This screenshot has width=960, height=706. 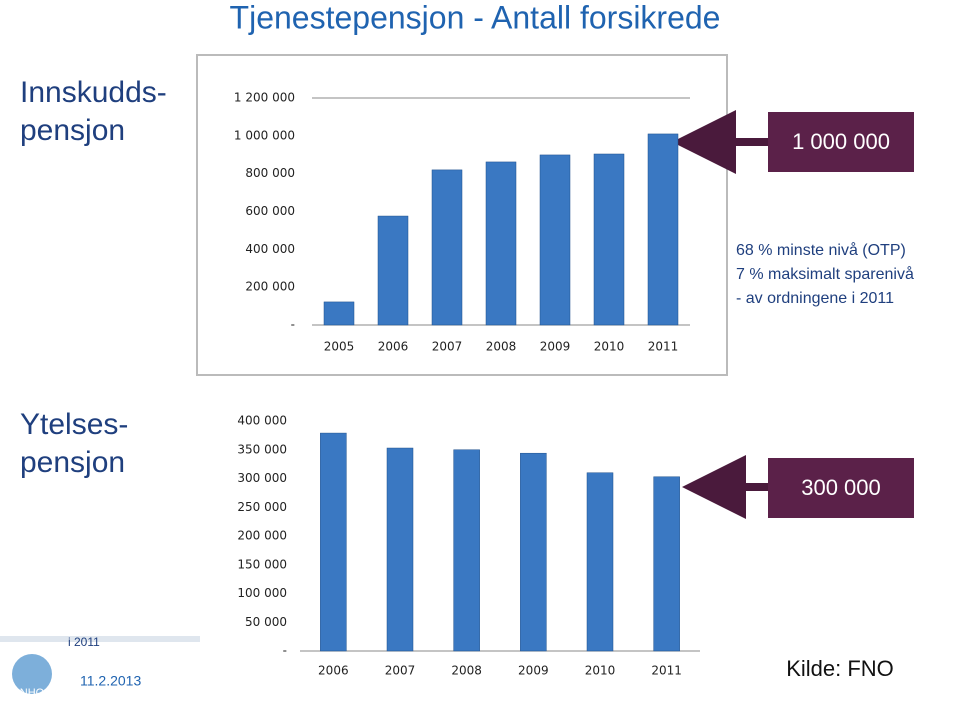 I want to click on slide-title: Tjenestepensjon - Antall forsikrede, so click(x=475, y=17).